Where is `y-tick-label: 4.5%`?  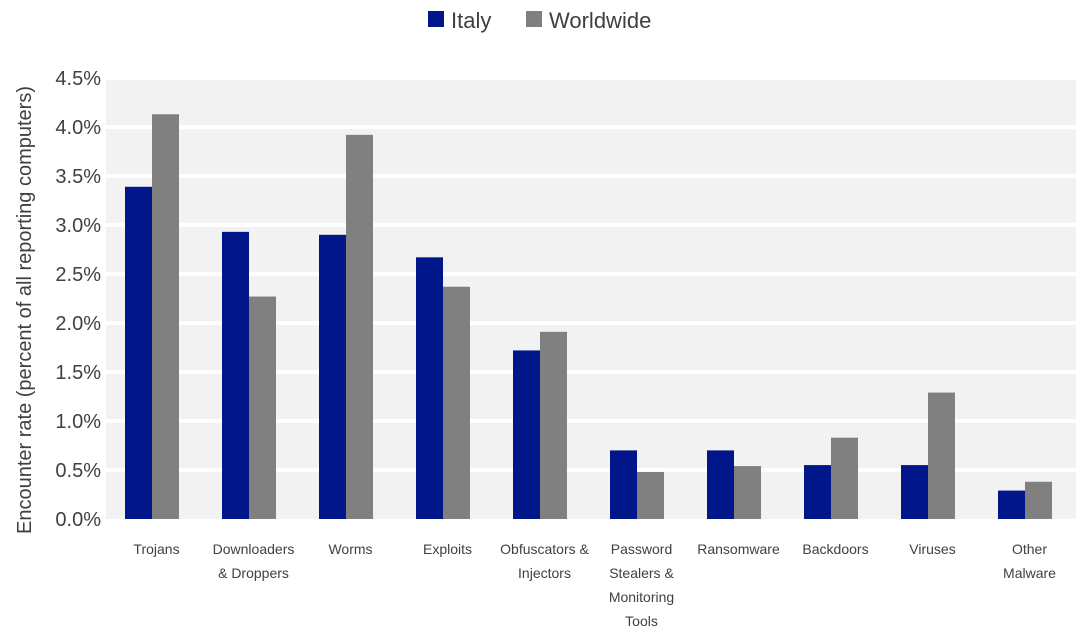 y-tick-label: 4.5% is located at coordinates (78, 79).